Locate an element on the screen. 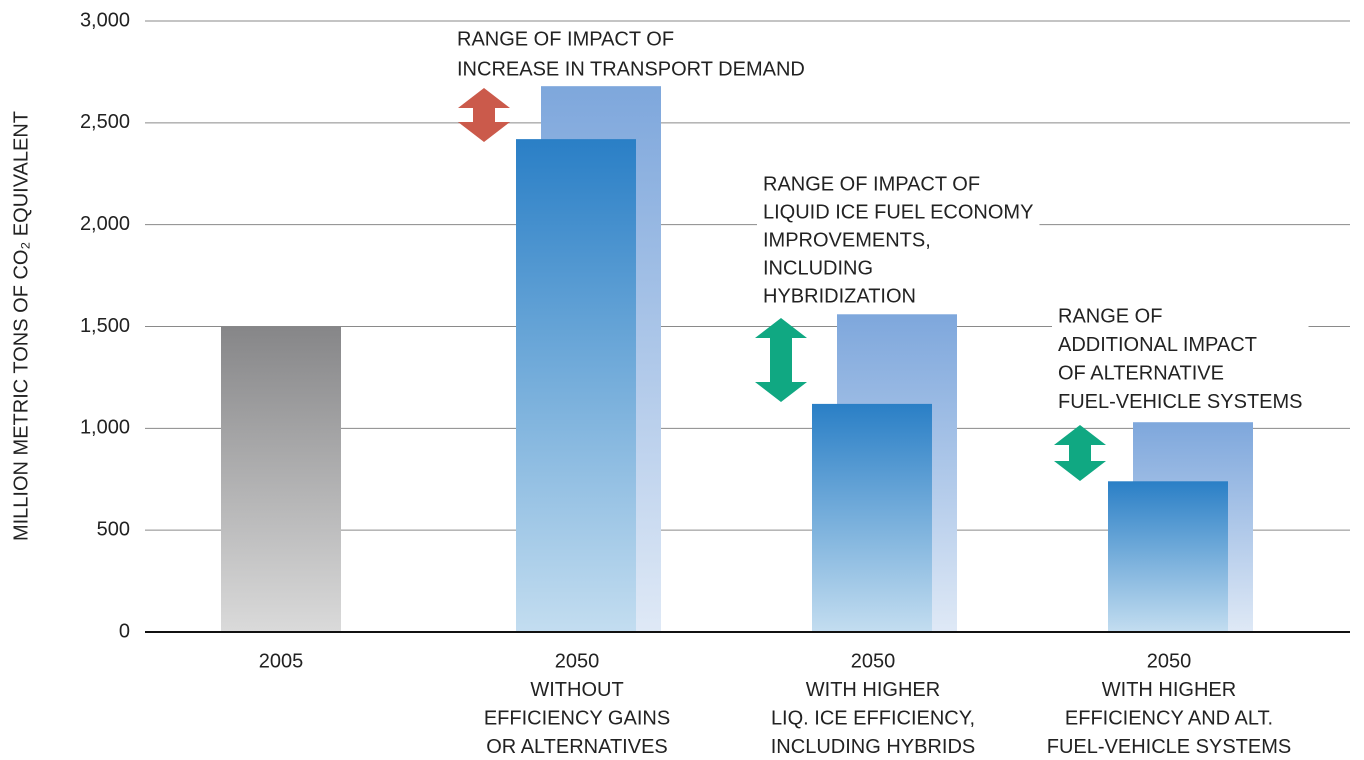  annotation-text: FUEL-VEHICLE SYSTEMS is located at coordinates (1180, 402).